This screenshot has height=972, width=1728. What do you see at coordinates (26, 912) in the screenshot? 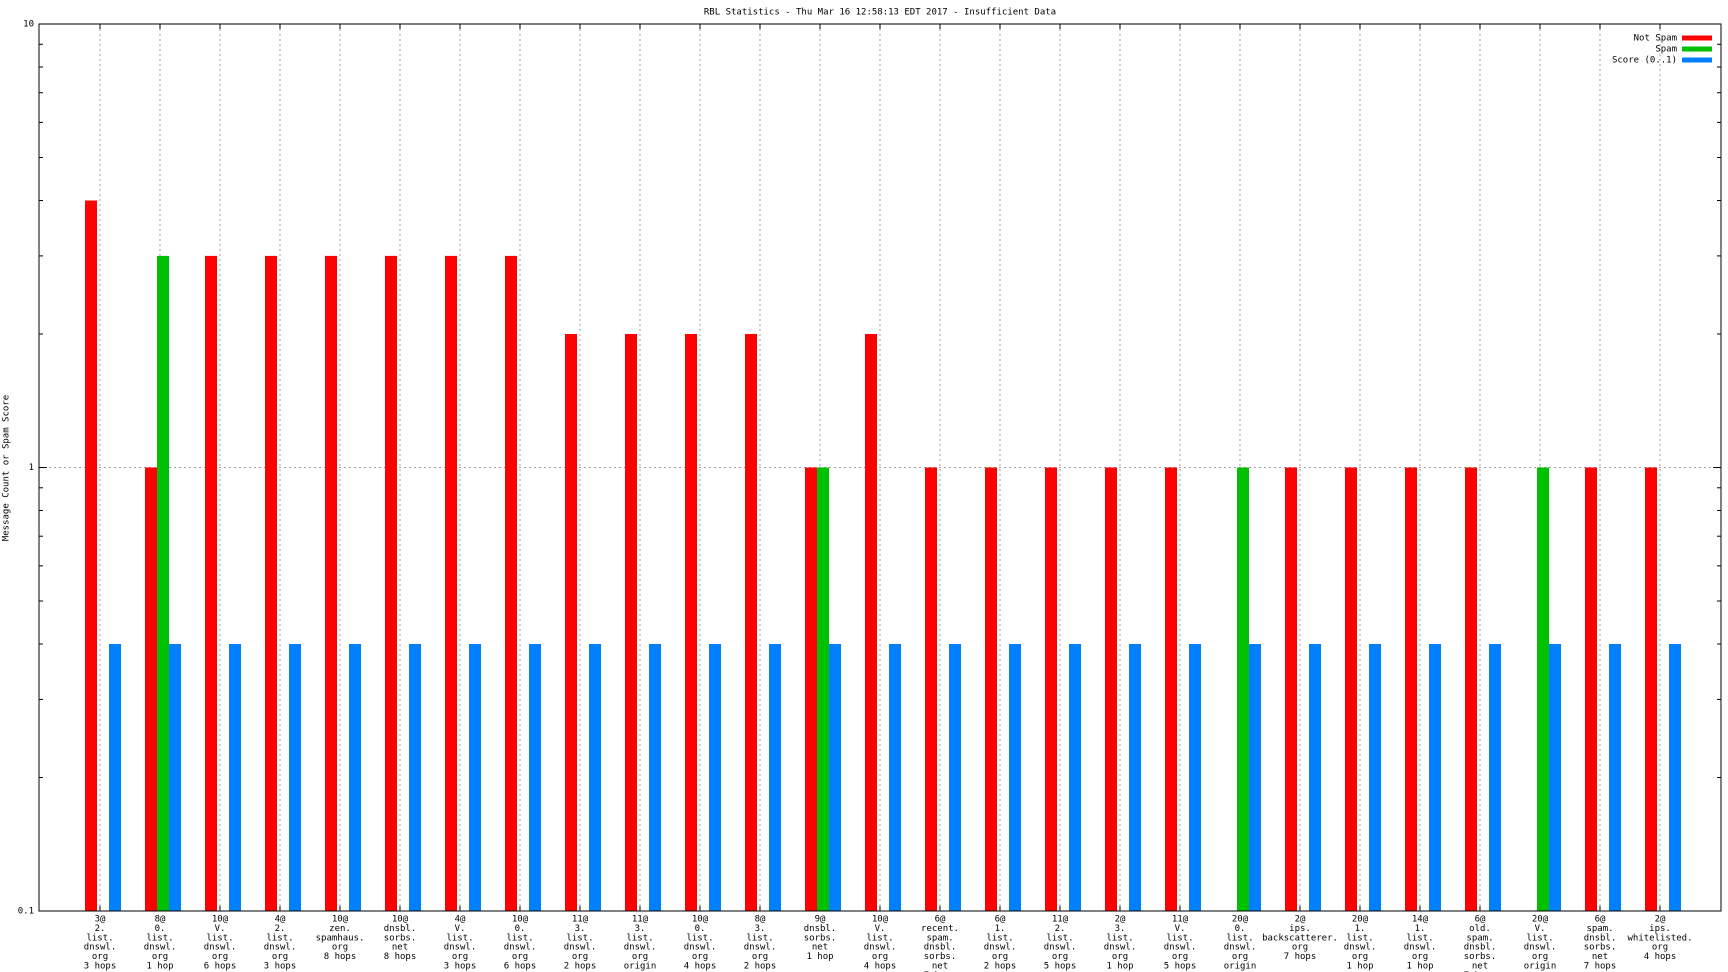
I see `y-tick-label: 0.1` at bounding box center [26, 912].